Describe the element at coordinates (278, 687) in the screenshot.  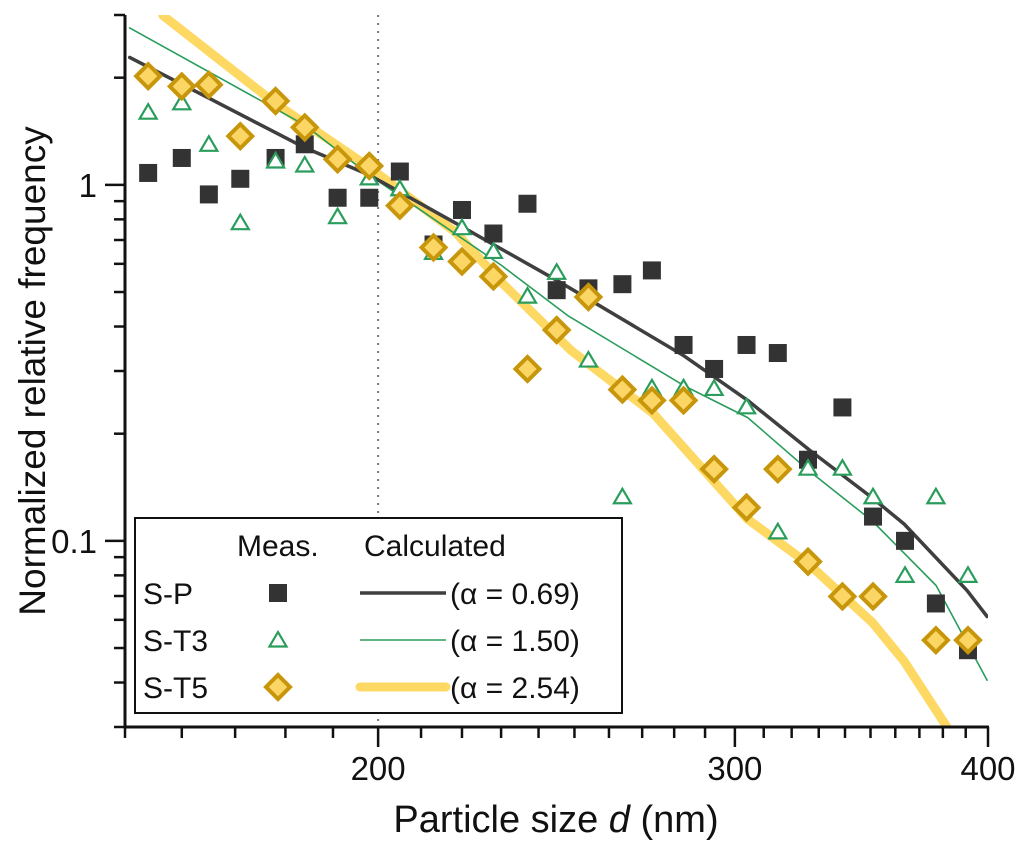
I see `legend-marker-diamond` at that location.